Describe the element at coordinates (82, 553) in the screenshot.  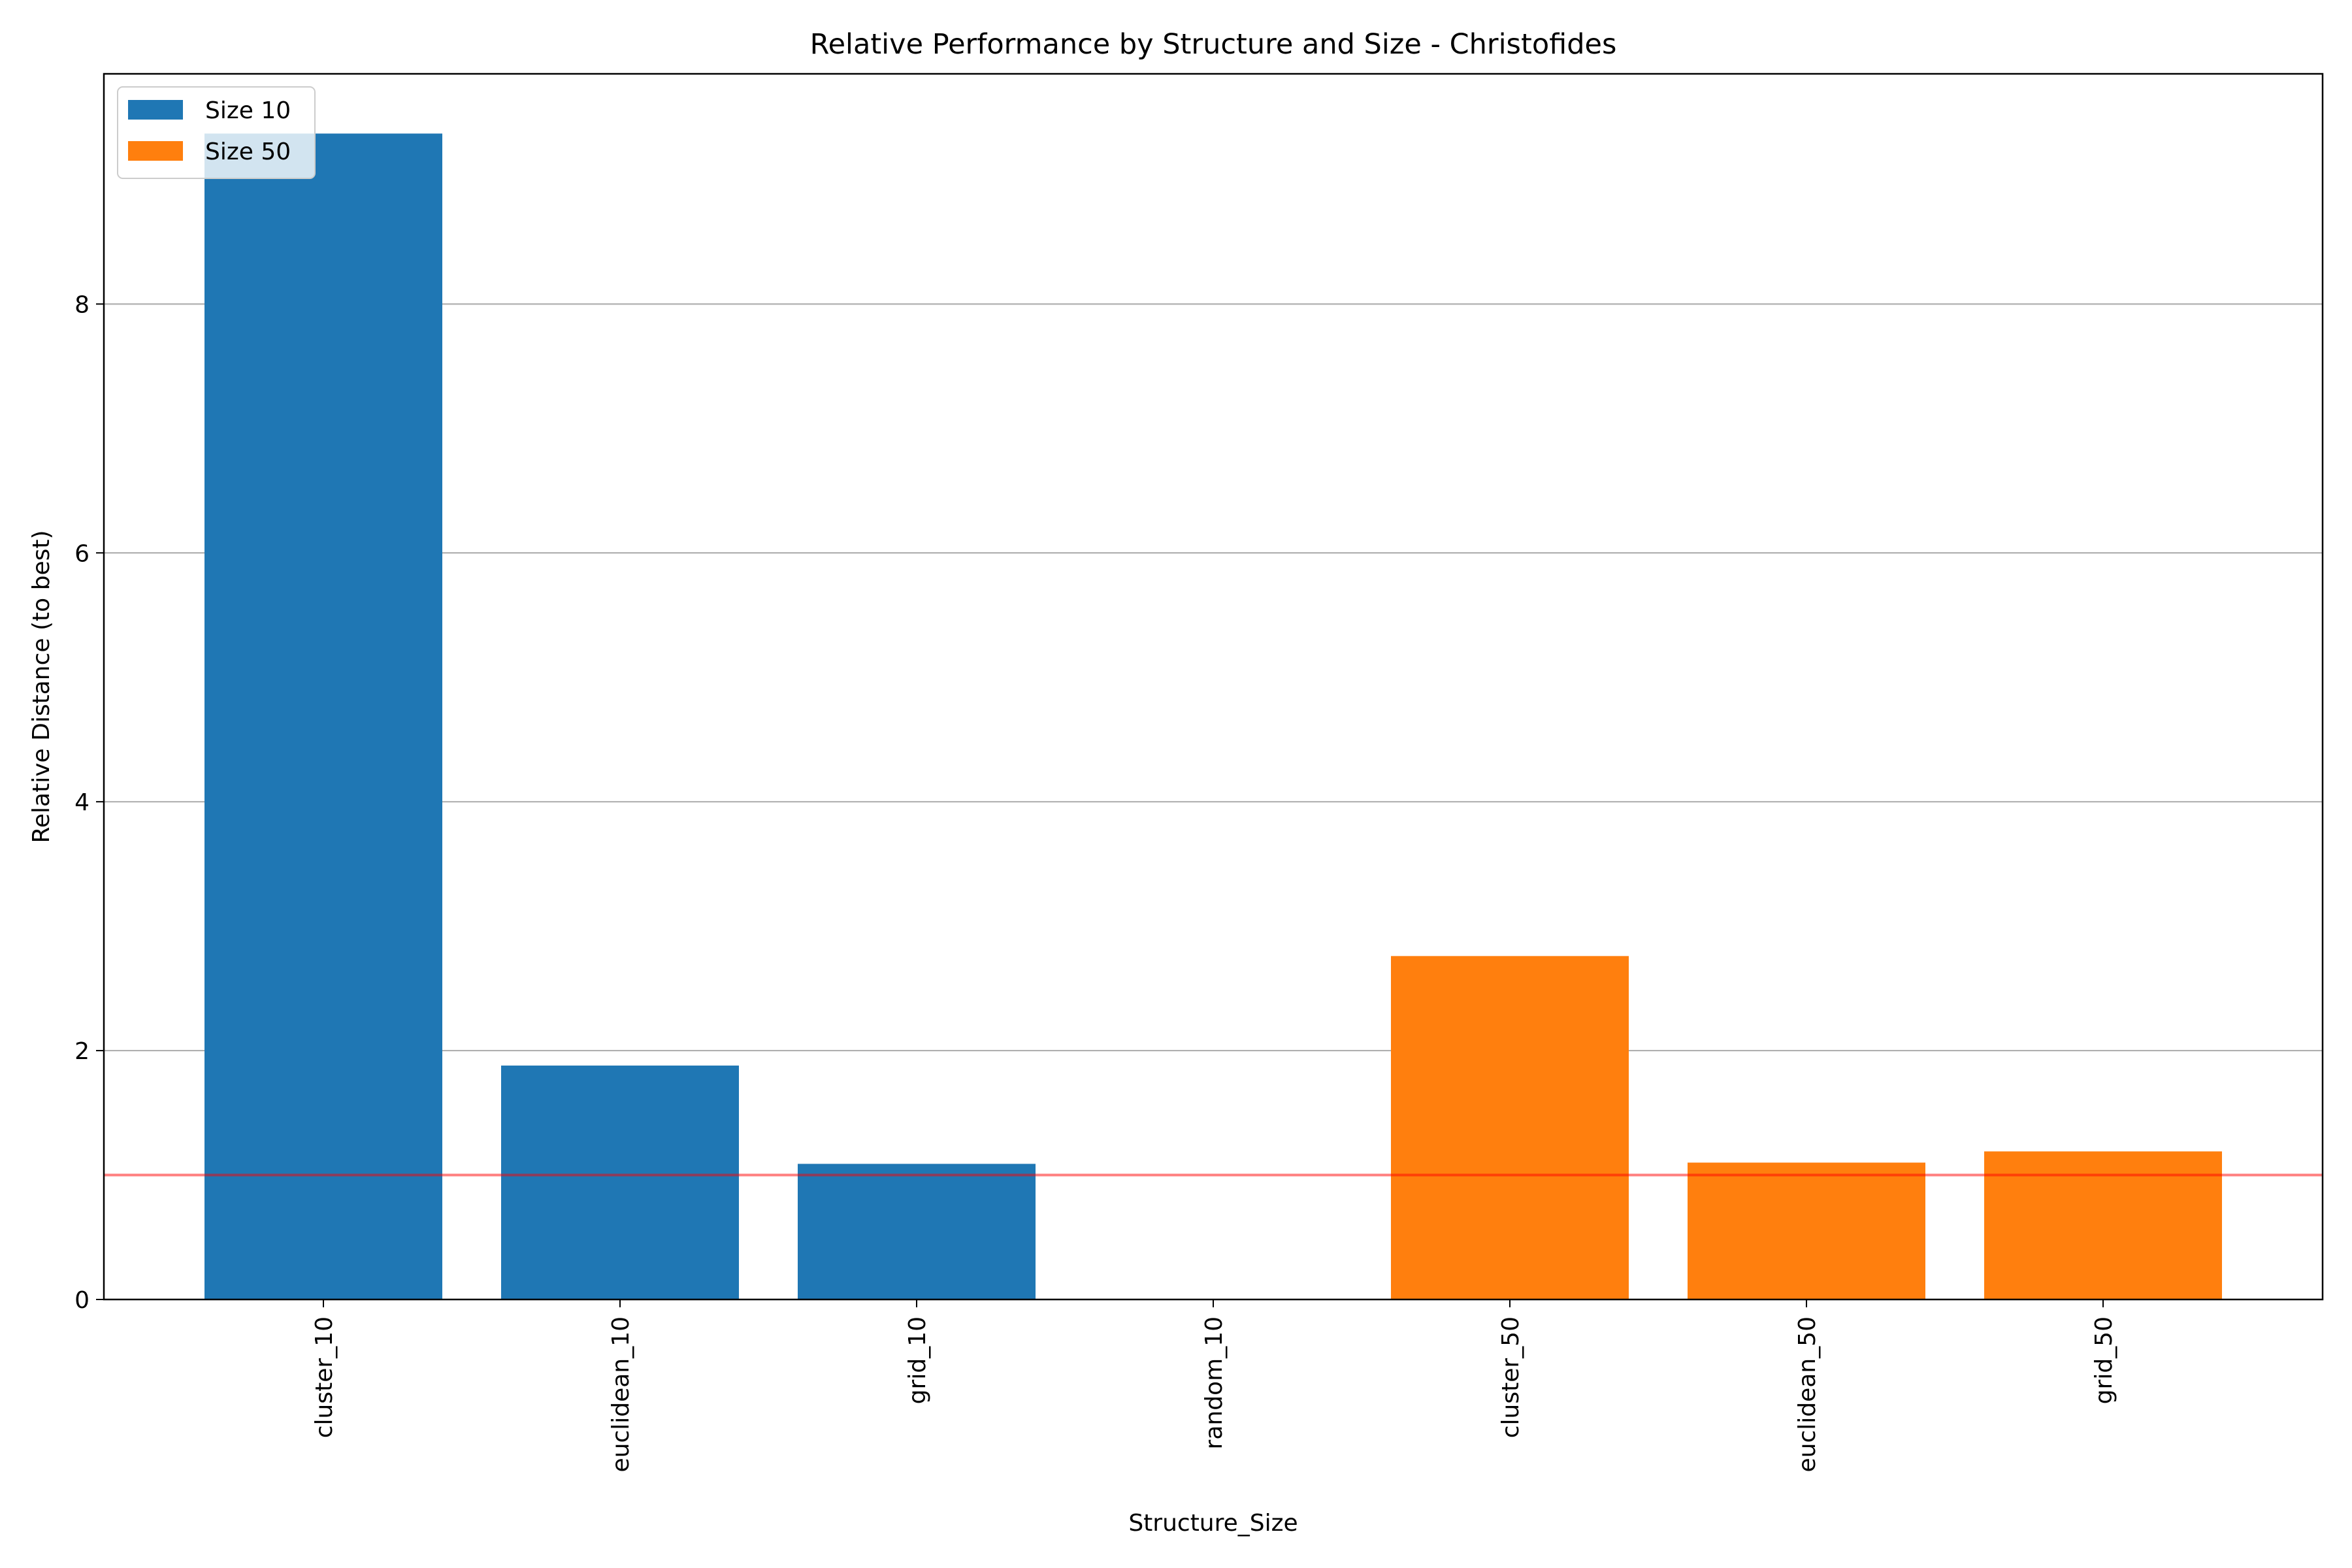
I see `y-tick-label: 6` at that location.